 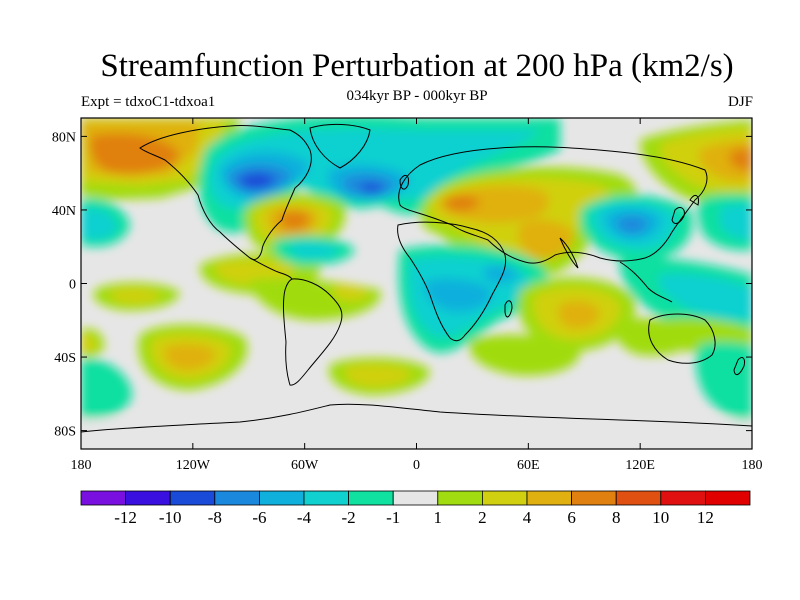 I want to click on coast-australia, so click(x=682, y=338).